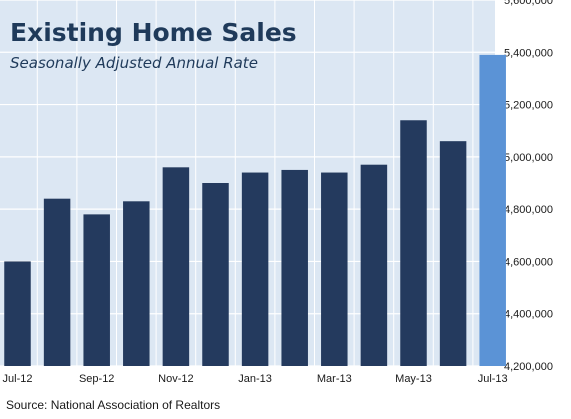 Image resolution: width=571 pixels, height=419 pixels. What do you see at coordinates (255, 379) in the screenshot?
I see `x-tick-label: Jan-13` at bounding box center [255, 379].